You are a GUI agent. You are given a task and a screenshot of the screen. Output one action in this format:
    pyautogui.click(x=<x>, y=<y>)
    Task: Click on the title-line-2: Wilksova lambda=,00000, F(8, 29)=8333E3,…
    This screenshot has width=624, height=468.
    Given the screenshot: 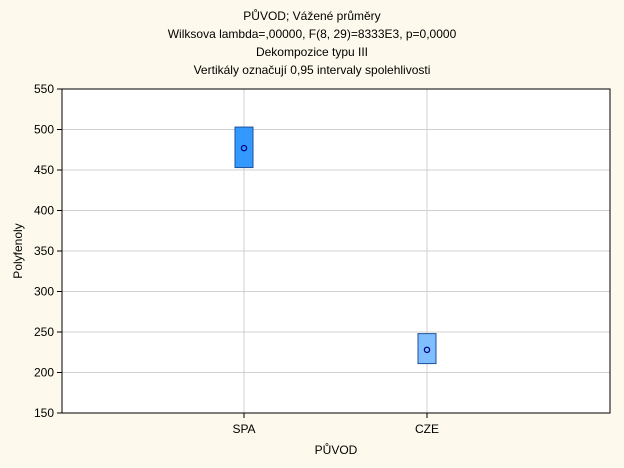 What is the action you would take?
    pyautogui.click(x=312, y=34)
    